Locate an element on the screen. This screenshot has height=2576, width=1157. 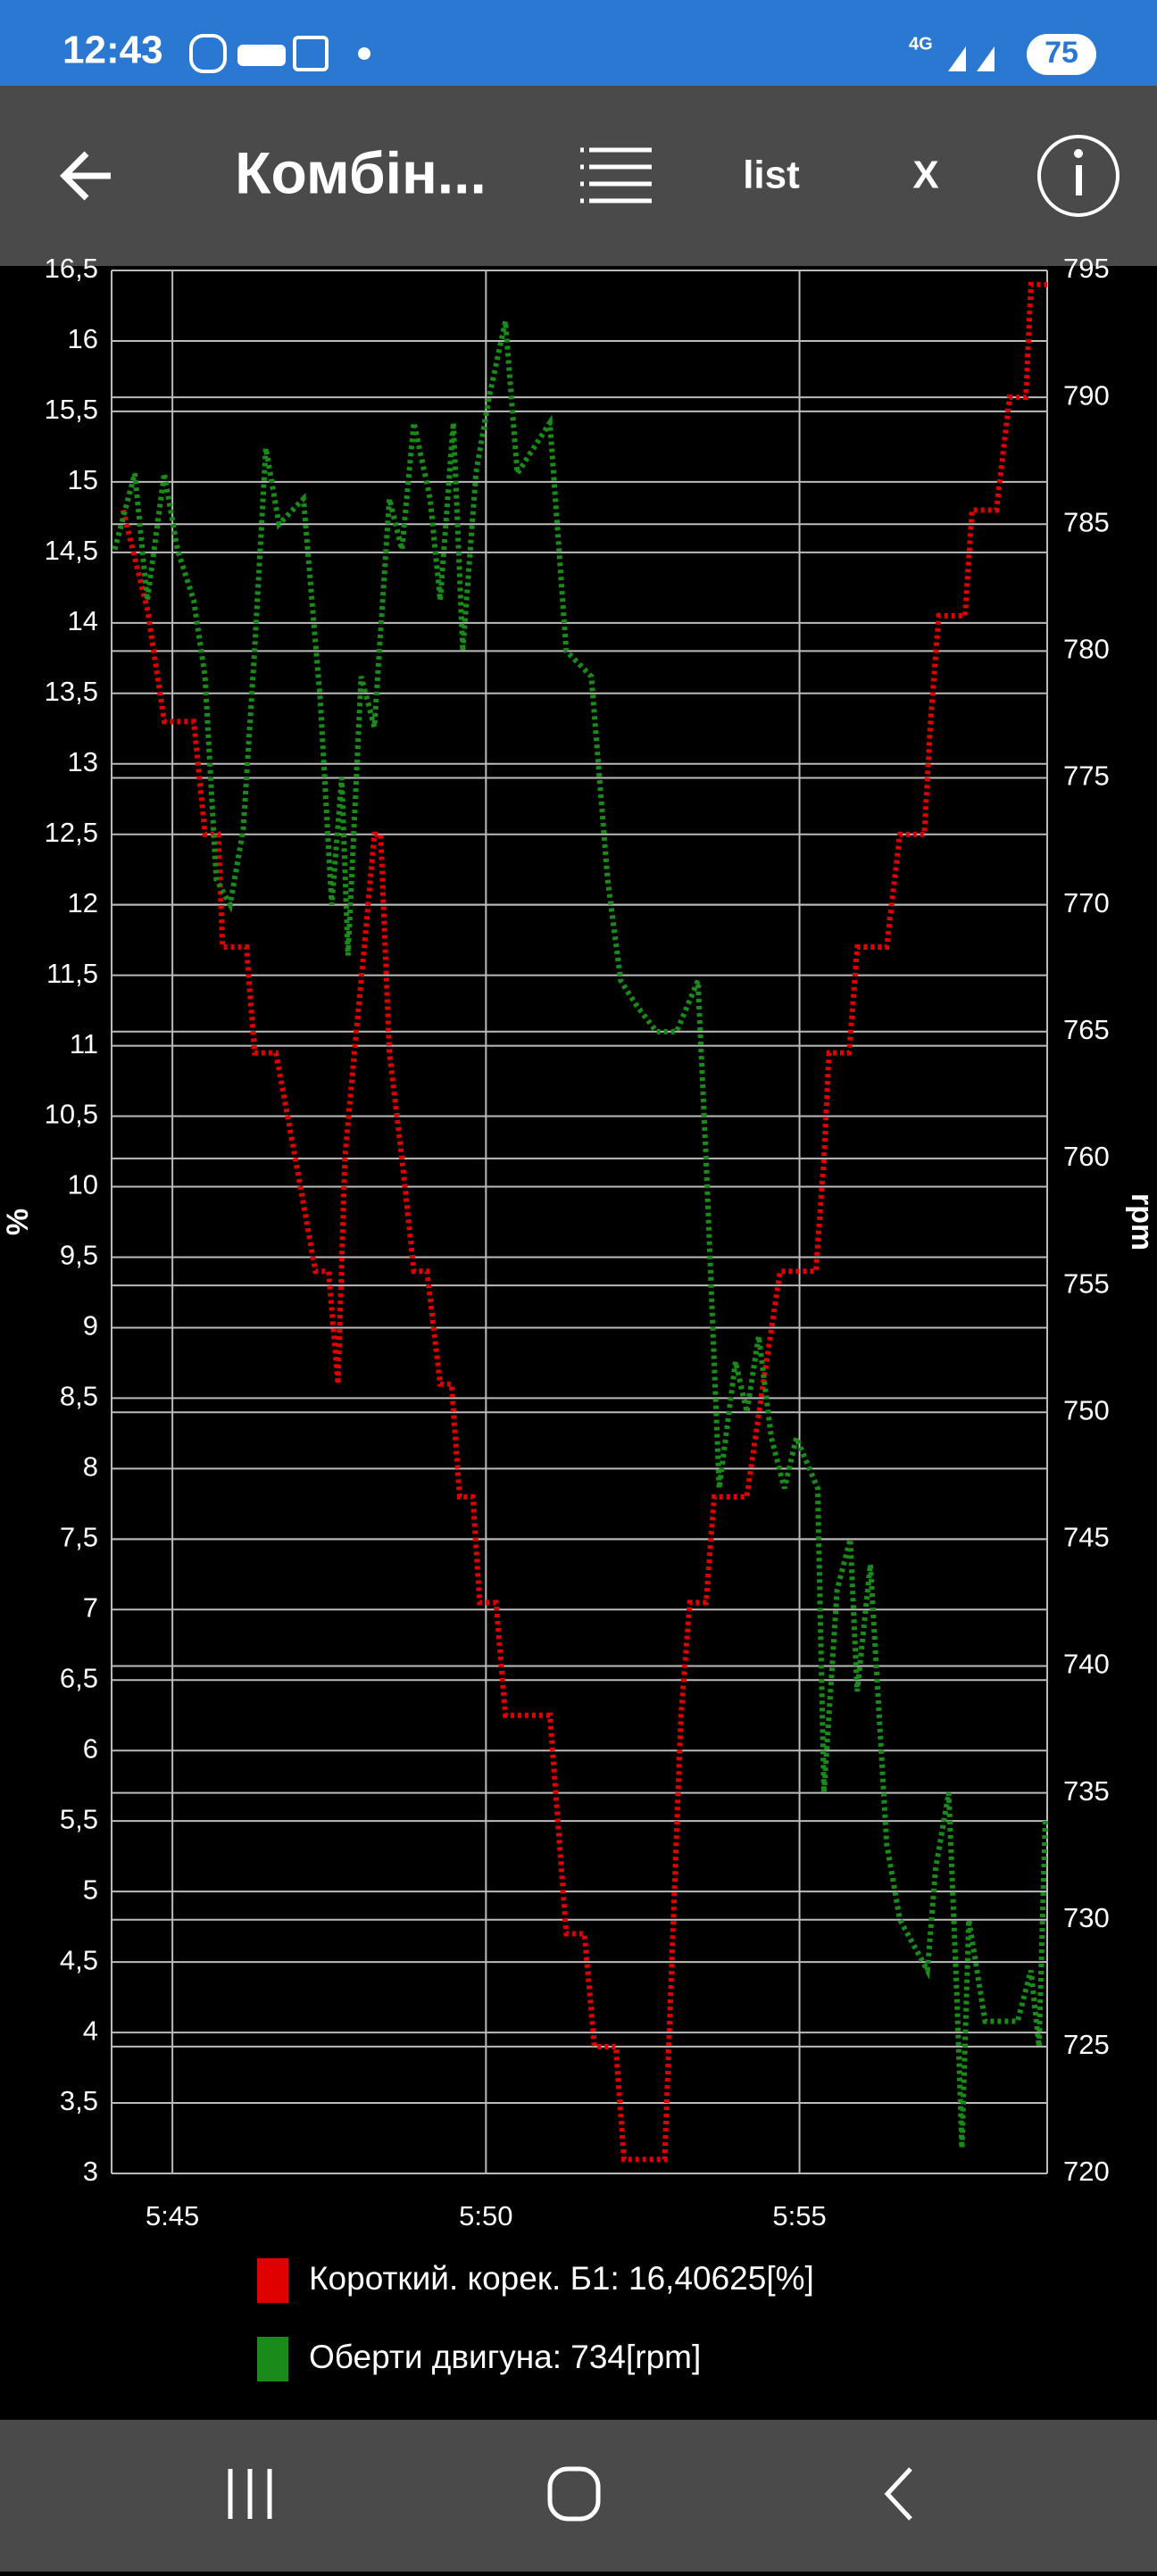
battery-pill is located at coordinates (1061, 55).